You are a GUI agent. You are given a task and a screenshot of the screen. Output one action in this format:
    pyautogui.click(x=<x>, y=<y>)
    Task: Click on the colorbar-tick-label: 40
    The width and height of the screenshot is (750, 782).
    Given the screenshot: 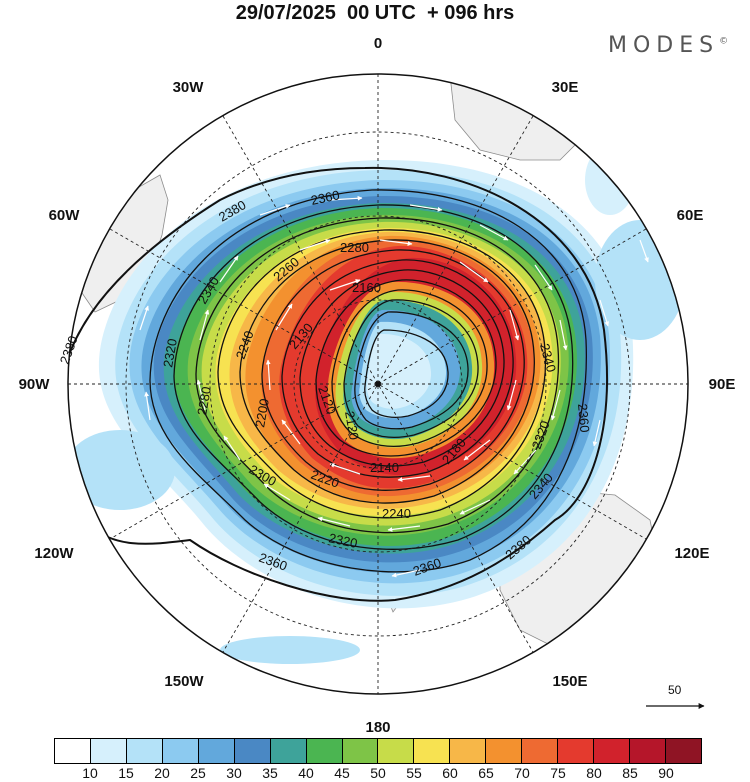 What is the action you would take?
    pyautogui.click(x=306, y=773)
    